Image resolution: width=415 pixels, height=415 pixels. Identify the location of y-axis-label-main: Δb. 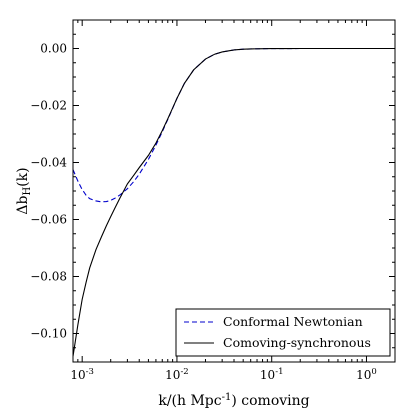
(23, 205).